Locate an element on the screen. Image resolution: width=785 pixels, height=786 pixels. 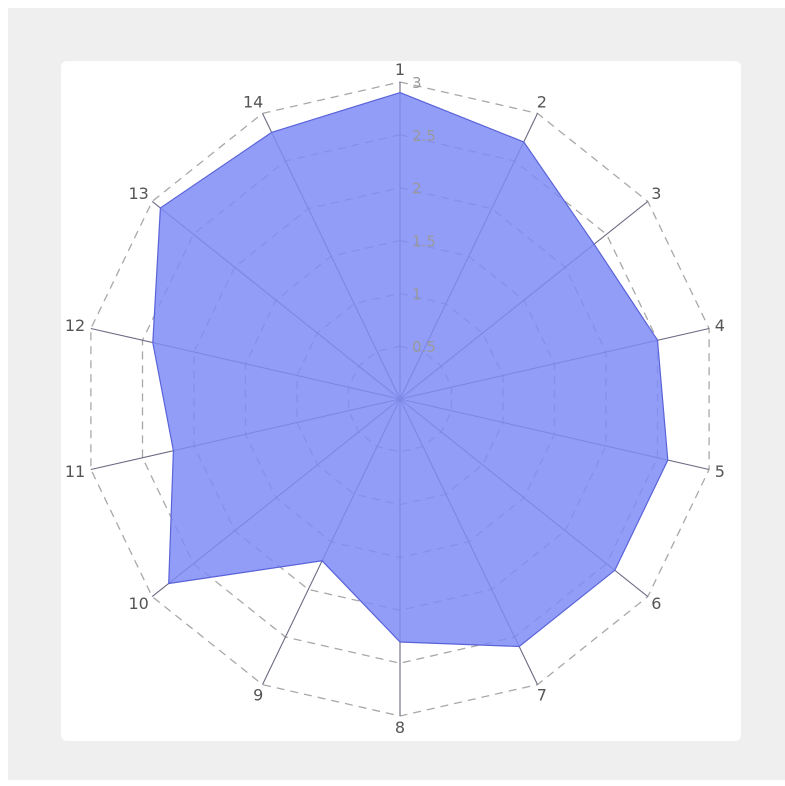
category-label: 5 is located at coordinates (720, 471).